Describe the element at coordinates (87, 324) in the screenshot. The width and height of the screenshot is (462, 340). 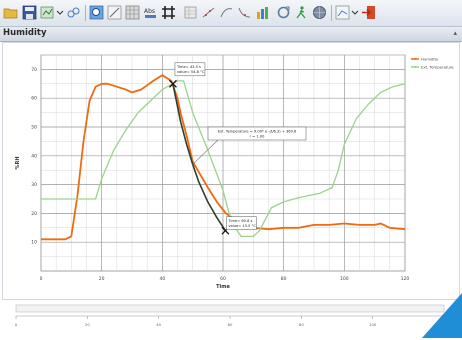
I see `timeline-tick-label: 20` at that location.